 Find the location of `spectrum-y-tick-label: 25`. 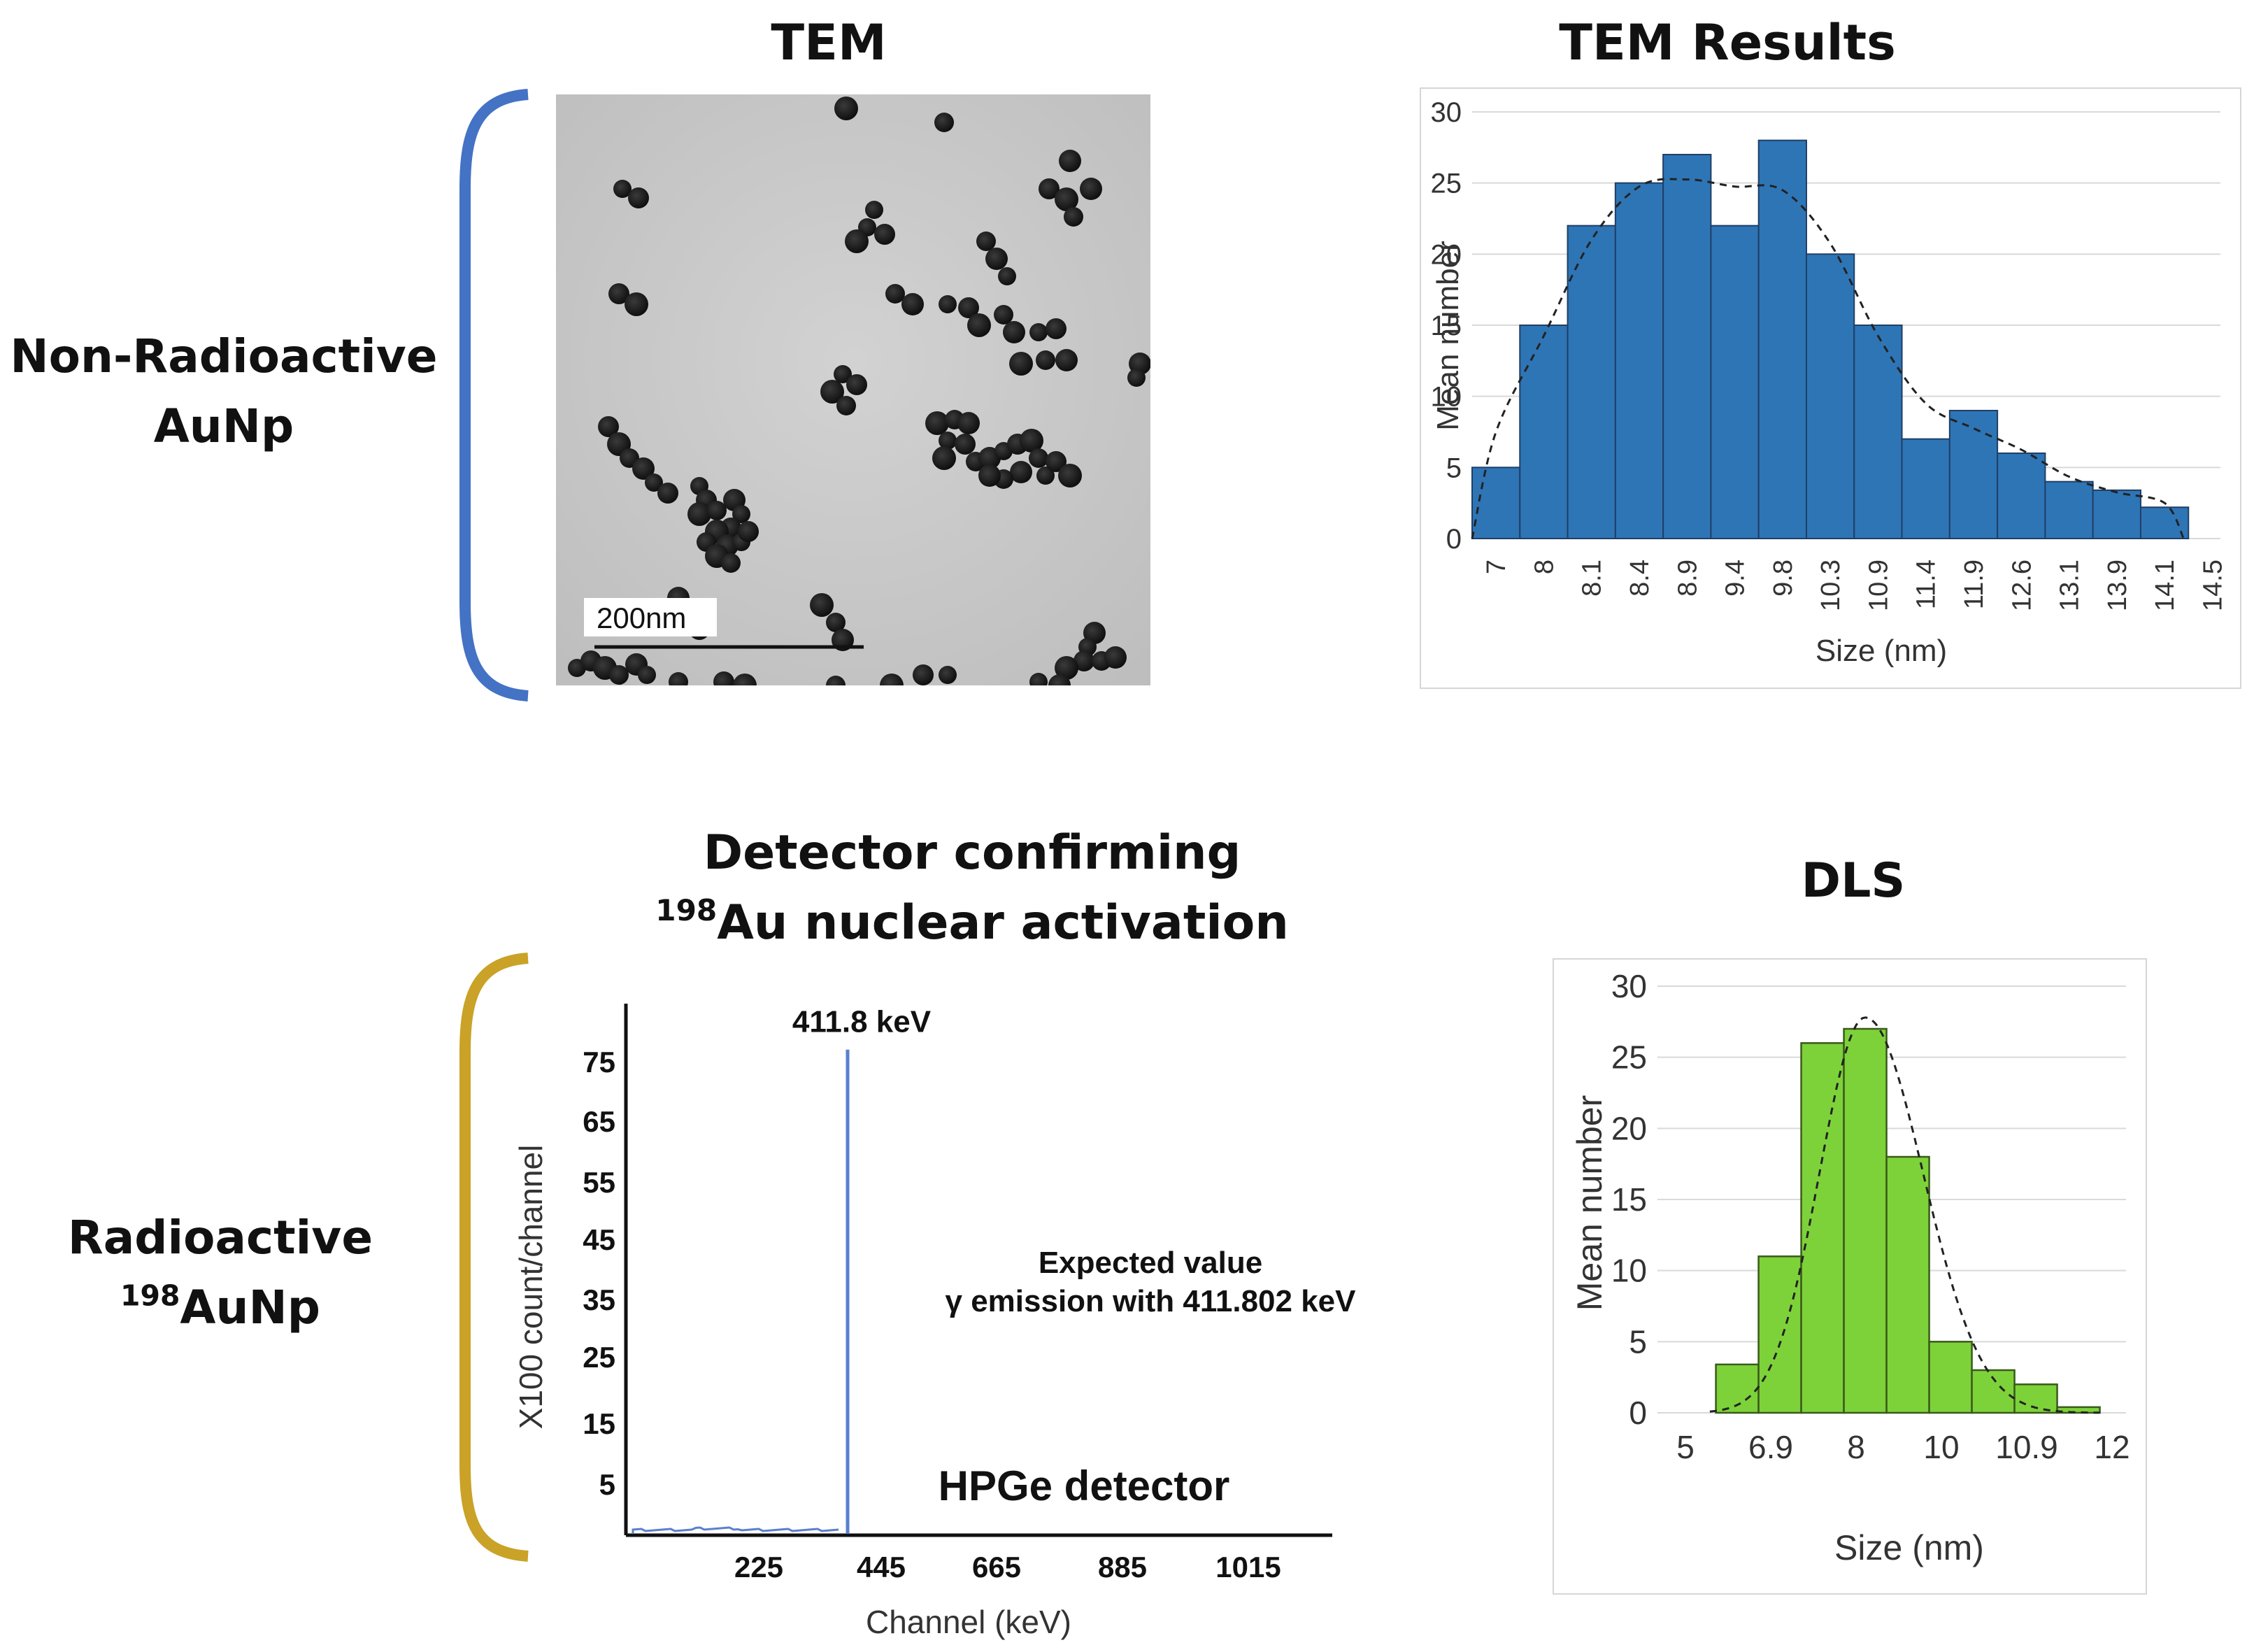

spectrum-y-tick-label: 25 is located at coordinates (599, 1357).